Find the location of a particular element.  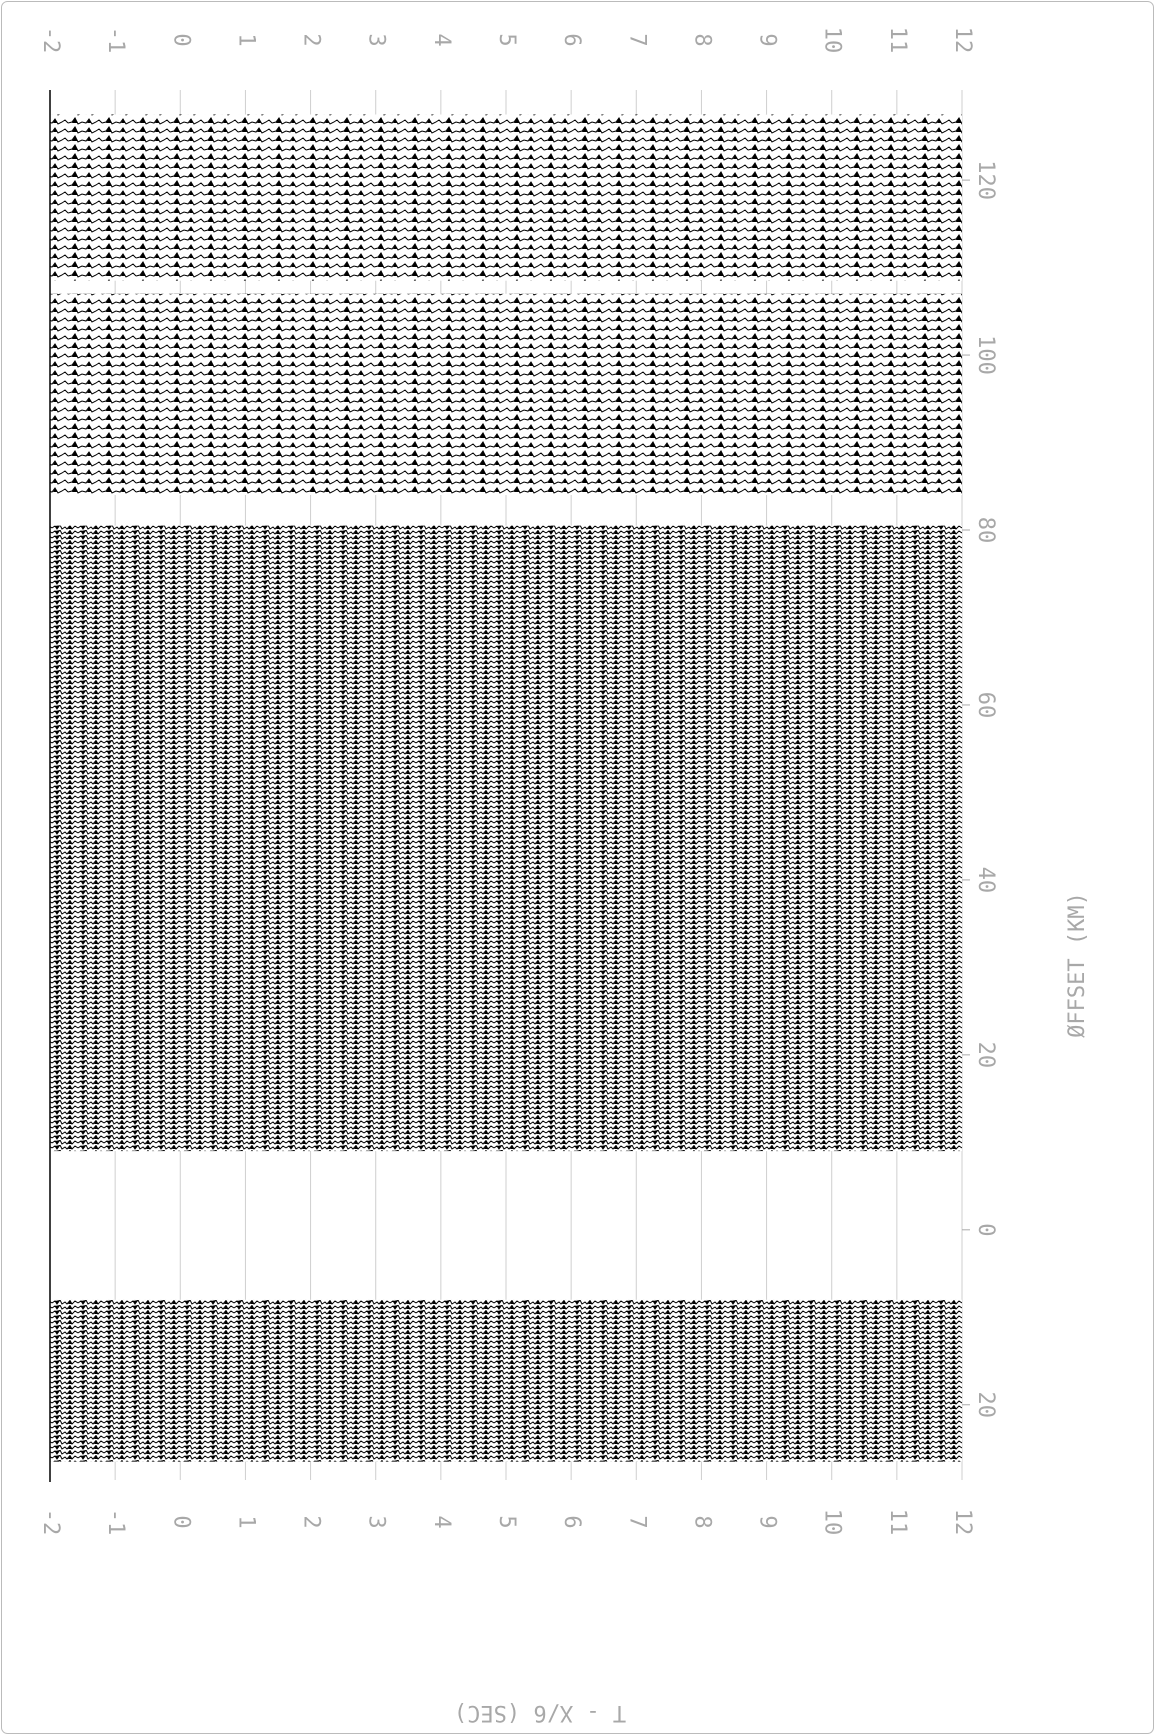

y-tick-label: 0 is located at coordinates (985, 1229).